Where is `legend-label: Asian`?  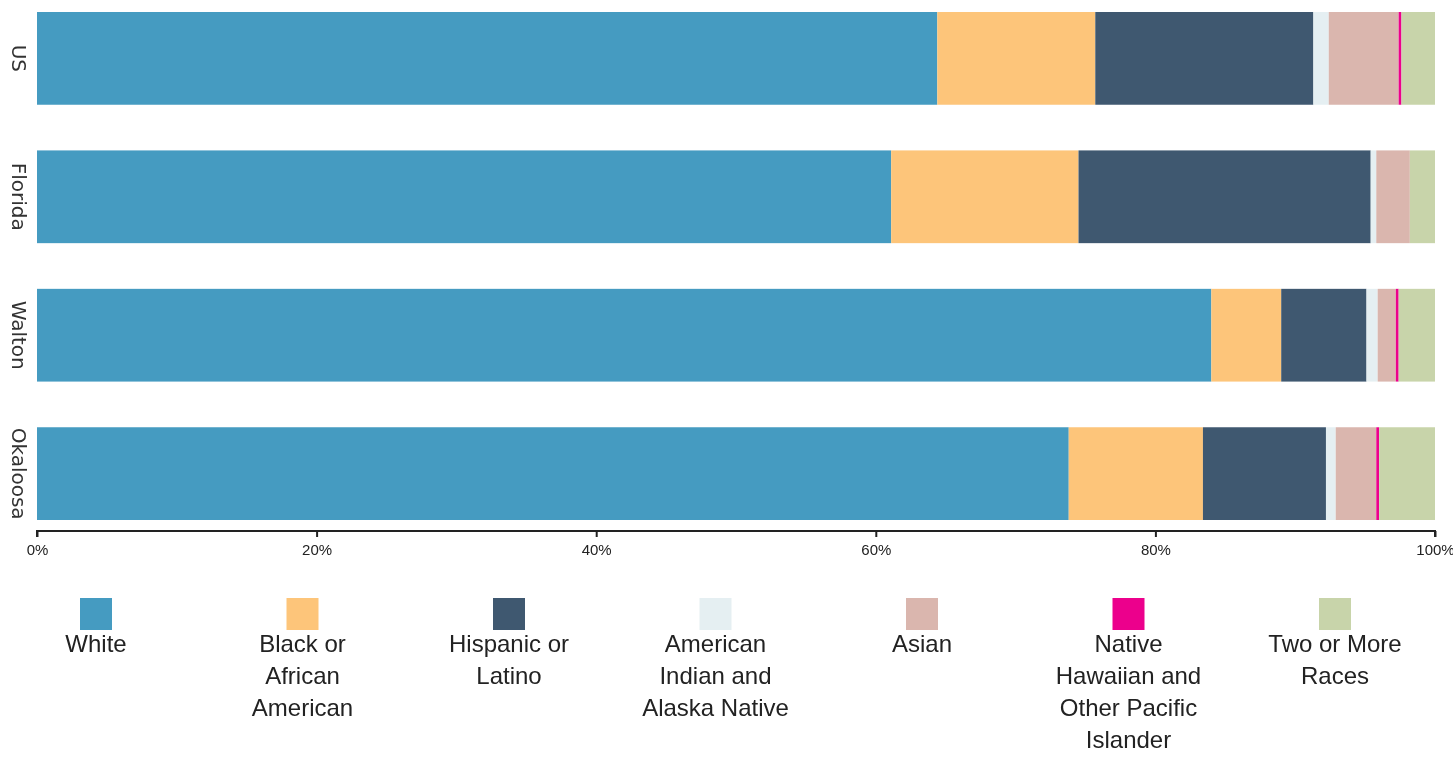
legend-label: Asian is located at coordinates (922, 643).